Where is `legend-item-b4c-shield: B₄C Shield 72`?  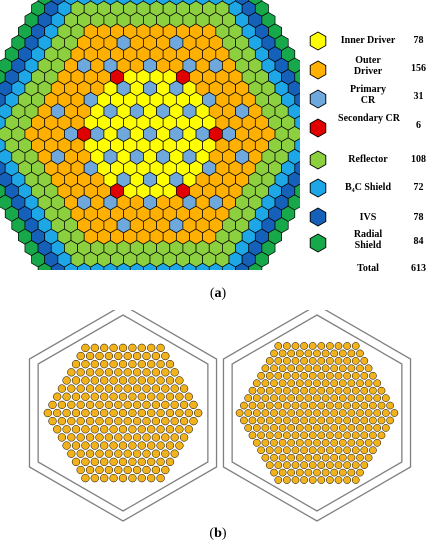 legend-item-b4c-shield: B₄C Shield 72 is located at coordinates (367, 182).